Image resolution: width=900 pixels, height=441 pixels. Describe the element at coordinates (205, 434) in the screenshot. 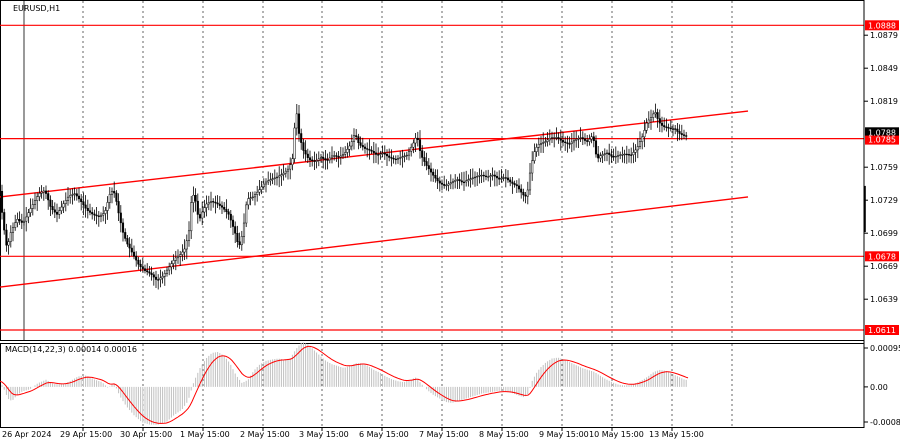

I see `time-tick-label-3: 1 May 15:00` at that location.